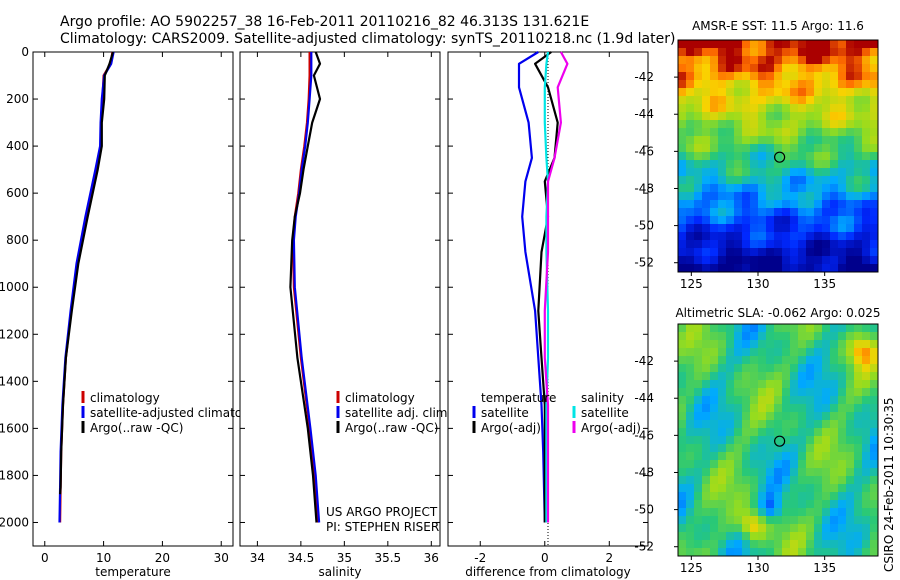 This screenshot has width=900, height=580. I want to click on map-y-tick-label: -50, so click(644, 226).